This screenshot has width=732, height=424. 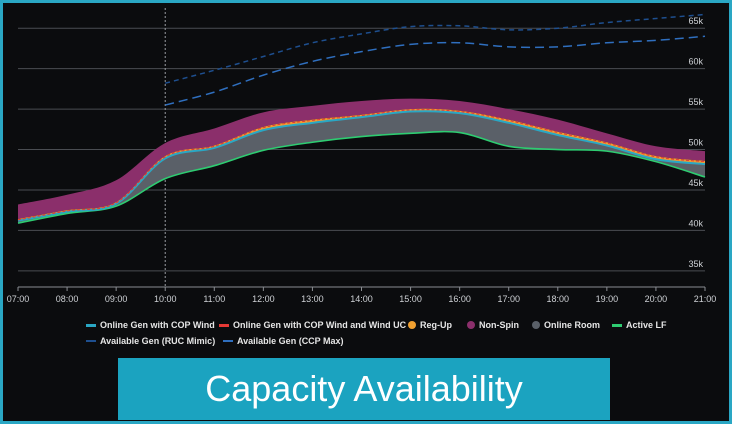 I want to click on legend-label: Available Gen (CCP Max), so click(x=290, y=341).